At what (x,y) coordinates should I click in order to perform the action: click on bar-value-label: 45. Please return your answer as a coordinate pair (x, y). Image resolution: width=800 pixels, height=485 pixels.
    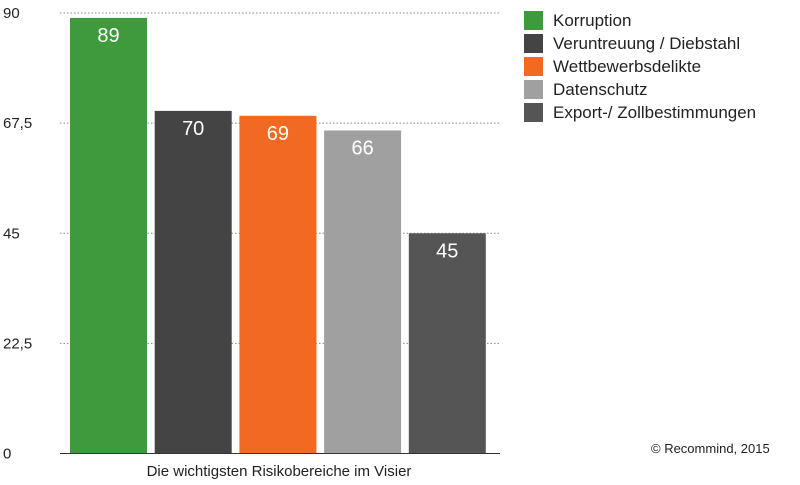
    Looking at the image, I should click on (447, 251).